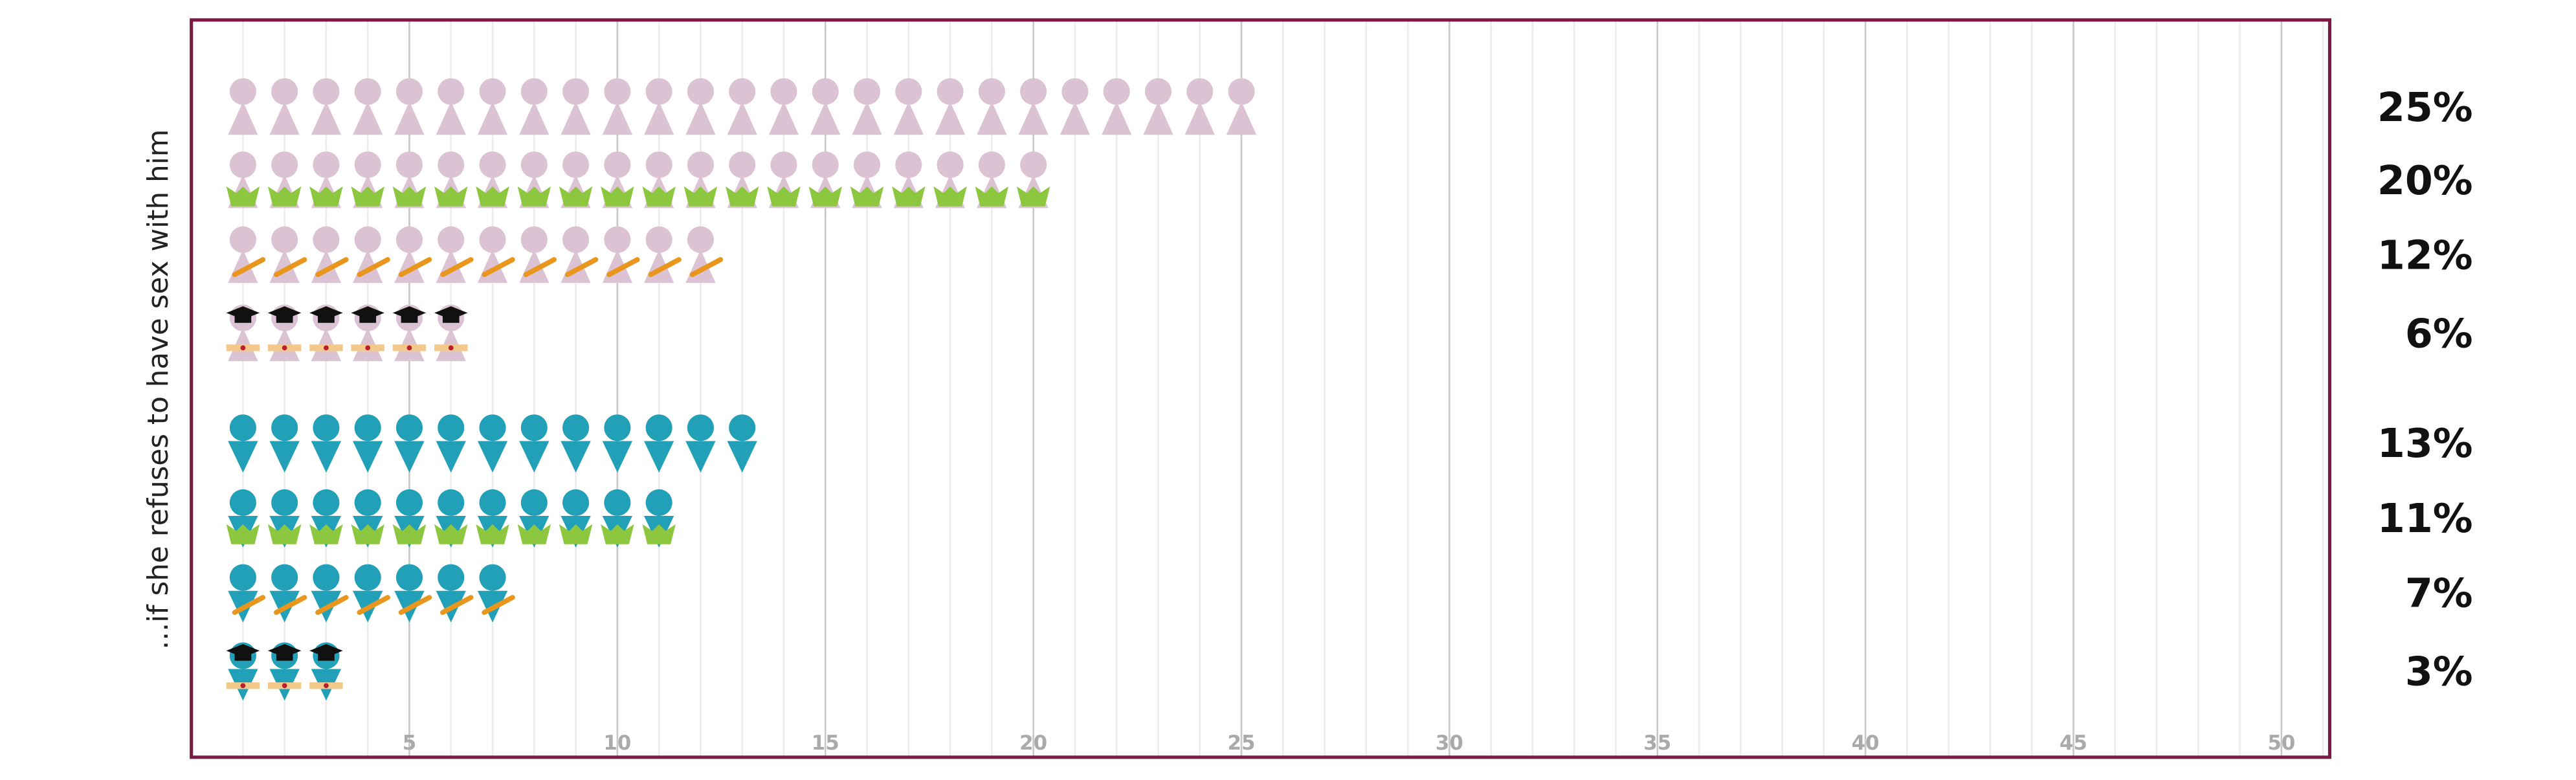  I want to click on value-label: 3%, so click(2439, 672).